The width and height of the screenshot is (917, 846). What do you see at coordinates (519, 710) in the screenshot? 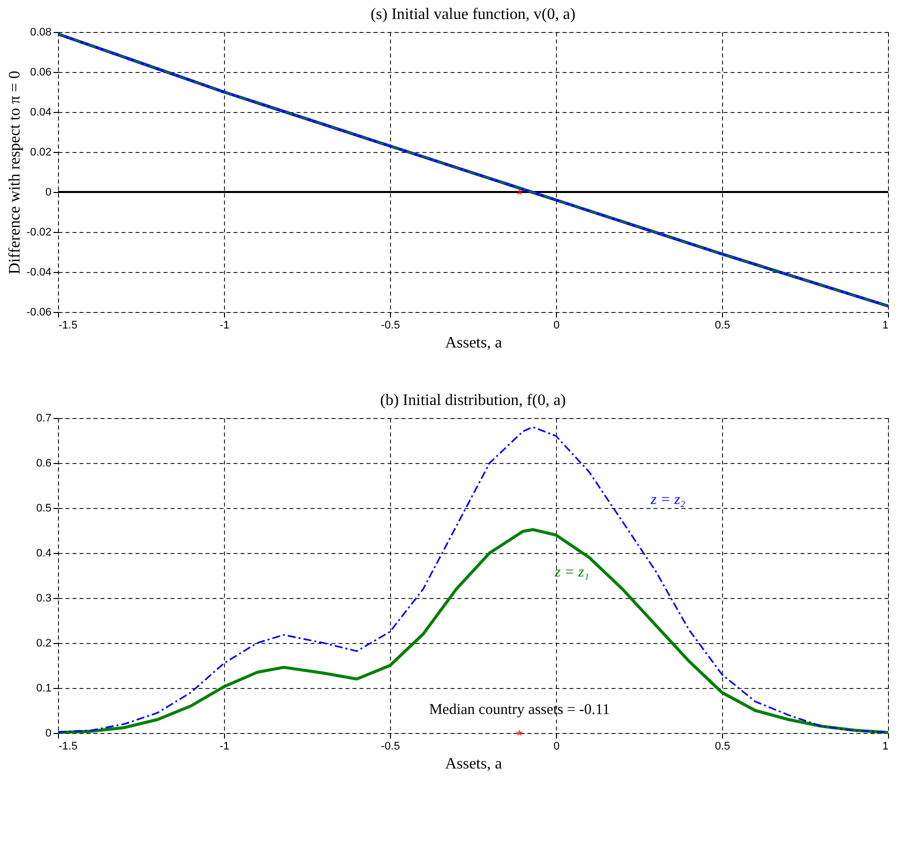
I see `annotation: Median country assets = -0.11` at bounding box center [519, 710].